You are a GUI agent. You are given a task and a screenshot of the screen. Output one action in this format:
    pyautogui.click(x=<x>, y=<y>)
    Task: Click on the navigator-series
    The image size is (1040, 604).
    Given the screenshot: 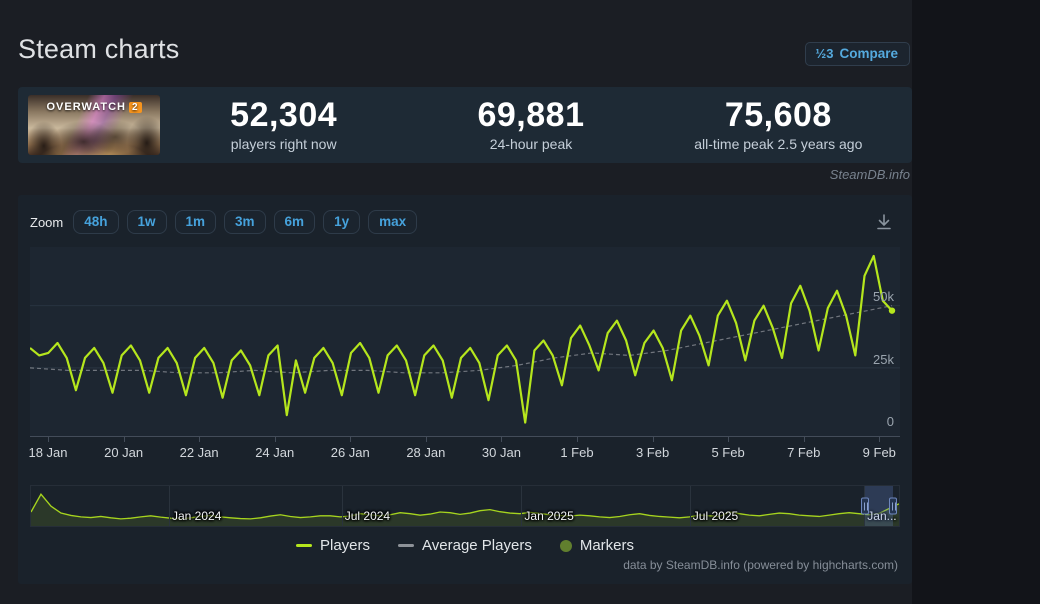 What is the action you would take?
    pyautogui.click(x=465, y=506)
    